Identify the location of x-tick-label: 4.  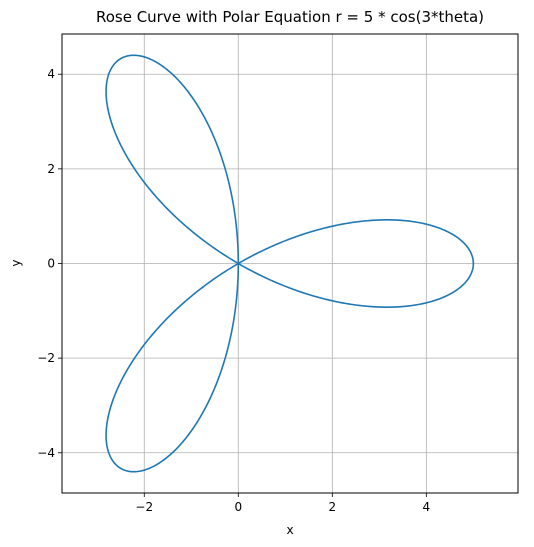
(427, 507).